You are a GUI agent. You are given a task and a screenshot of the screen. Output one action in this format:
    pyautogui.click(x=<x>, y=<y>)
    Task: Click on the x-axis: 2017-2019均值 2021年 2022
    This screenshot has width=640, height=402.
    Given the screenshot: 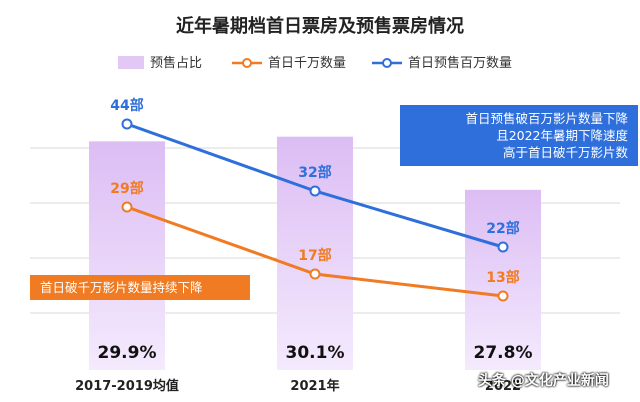 What is the action you would take?
    pyautogui.click(x=298, y=386)
    